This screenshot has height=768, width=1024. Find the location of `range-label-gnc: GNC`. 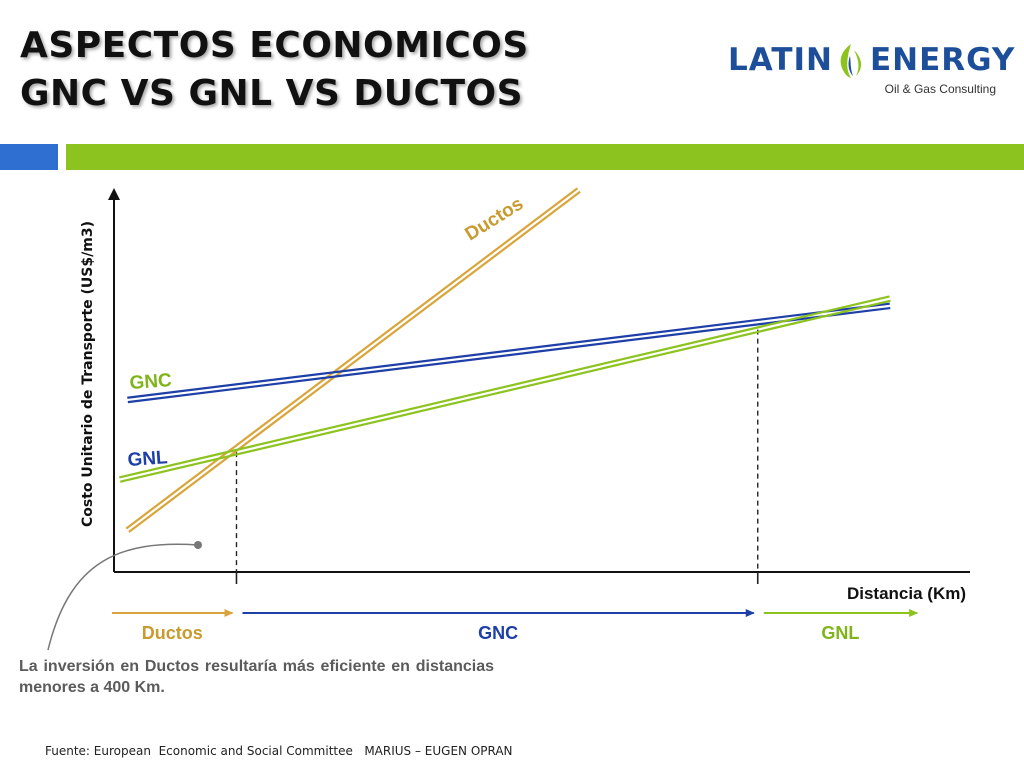

range-label-gnc: GNC is located at coordinates (498, 633).